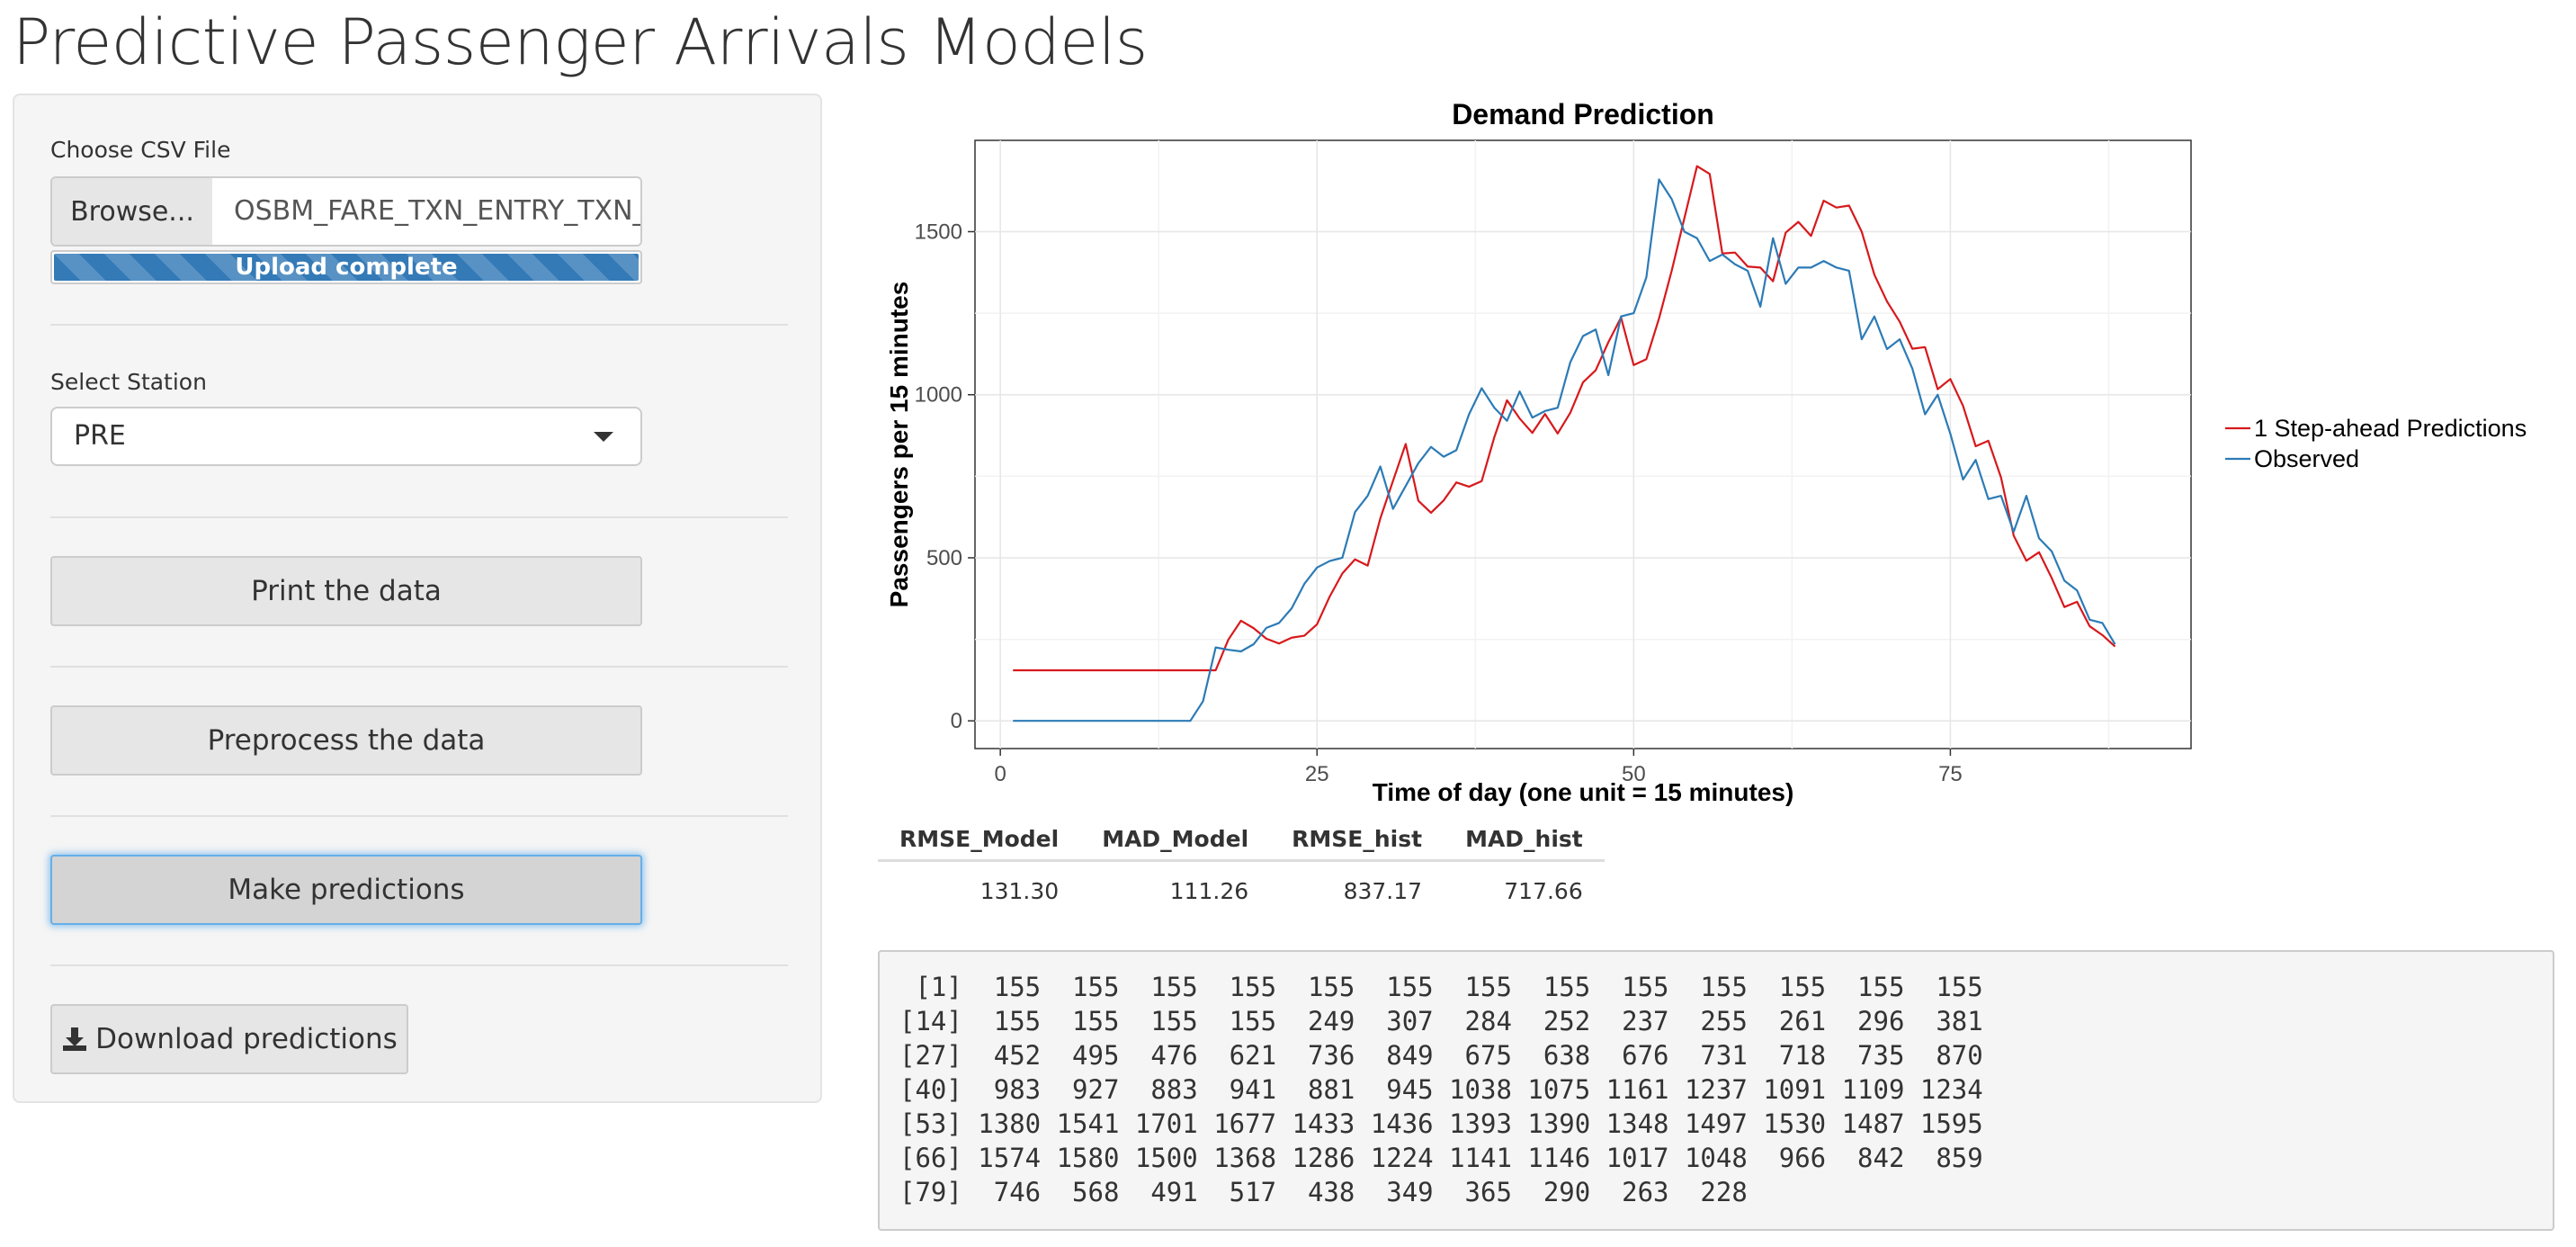  I want to click on x-axis: 0 25 50 75, so click(1478, 767).